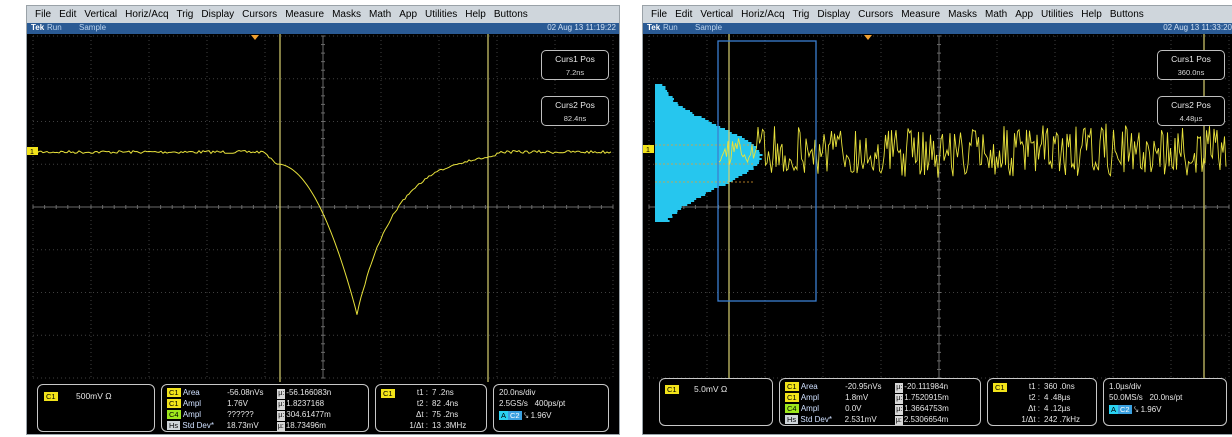 This screenshot has width=1232, height=437. Describe the element at coordinates (551, 408) in the screenshot. I see `timebase-readout: 20.0ns/div 2.5GS/s 400ps/pt A C2 ⤥ 1.96V` at that location.